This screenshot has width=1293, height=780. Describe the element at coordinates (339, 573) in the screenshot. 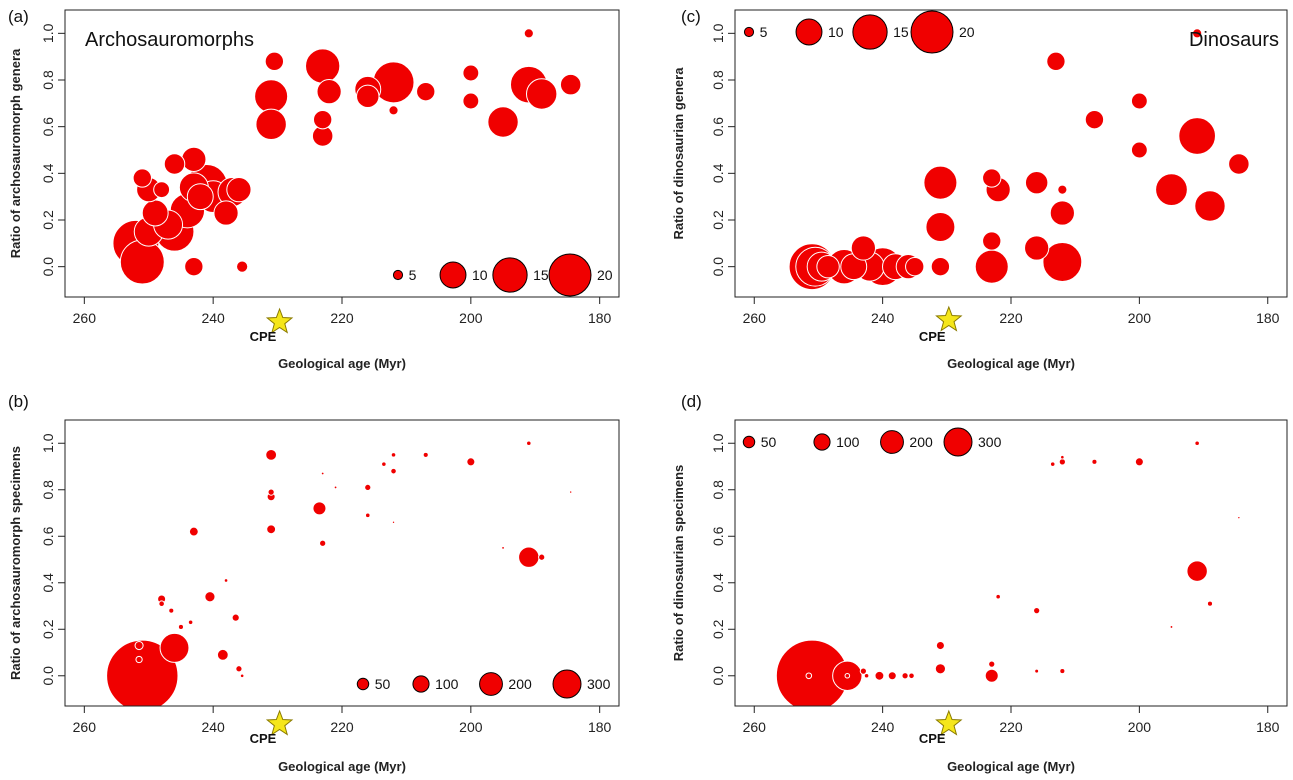

I see `bubble-layer` at that location.